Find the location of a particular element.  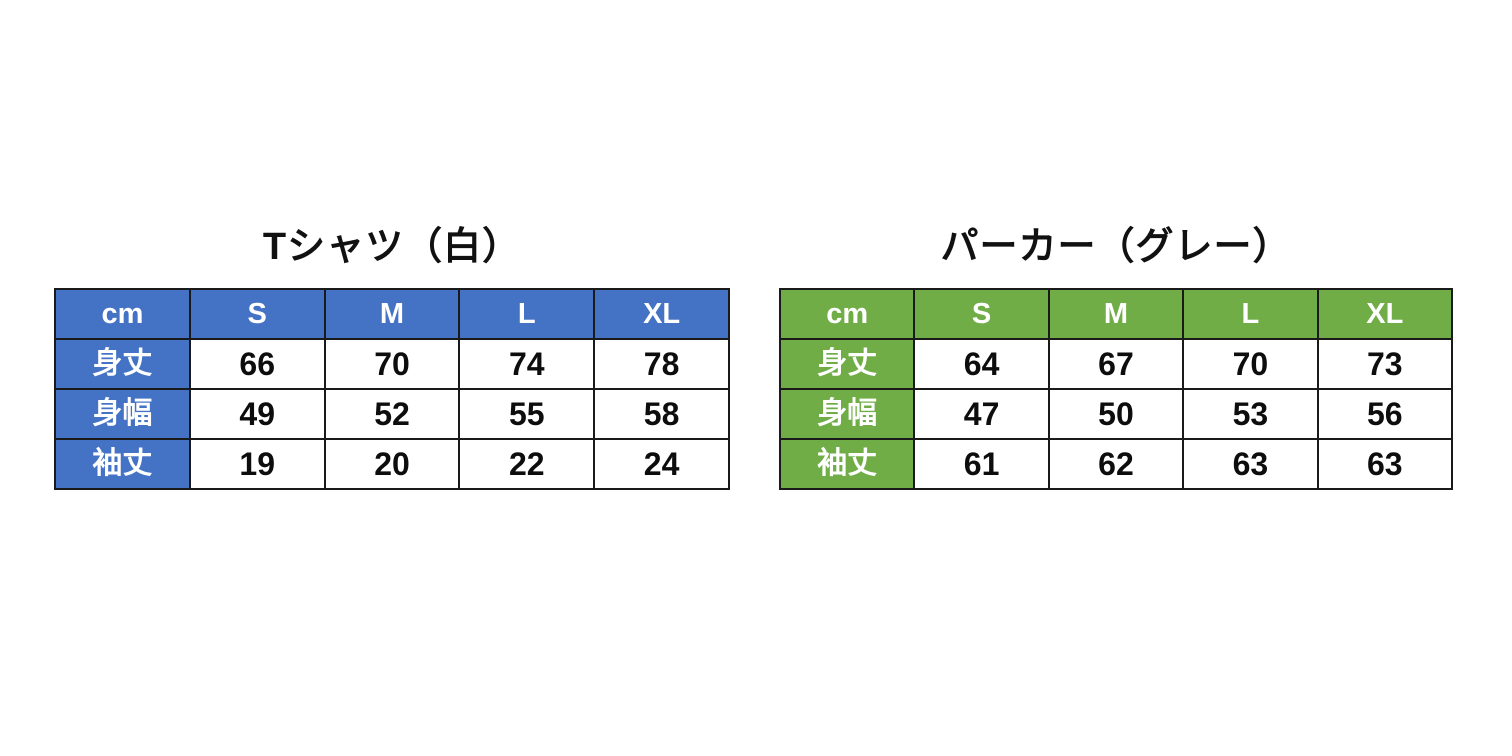

value-cell: 67 is located at coordinates (1116, 364).